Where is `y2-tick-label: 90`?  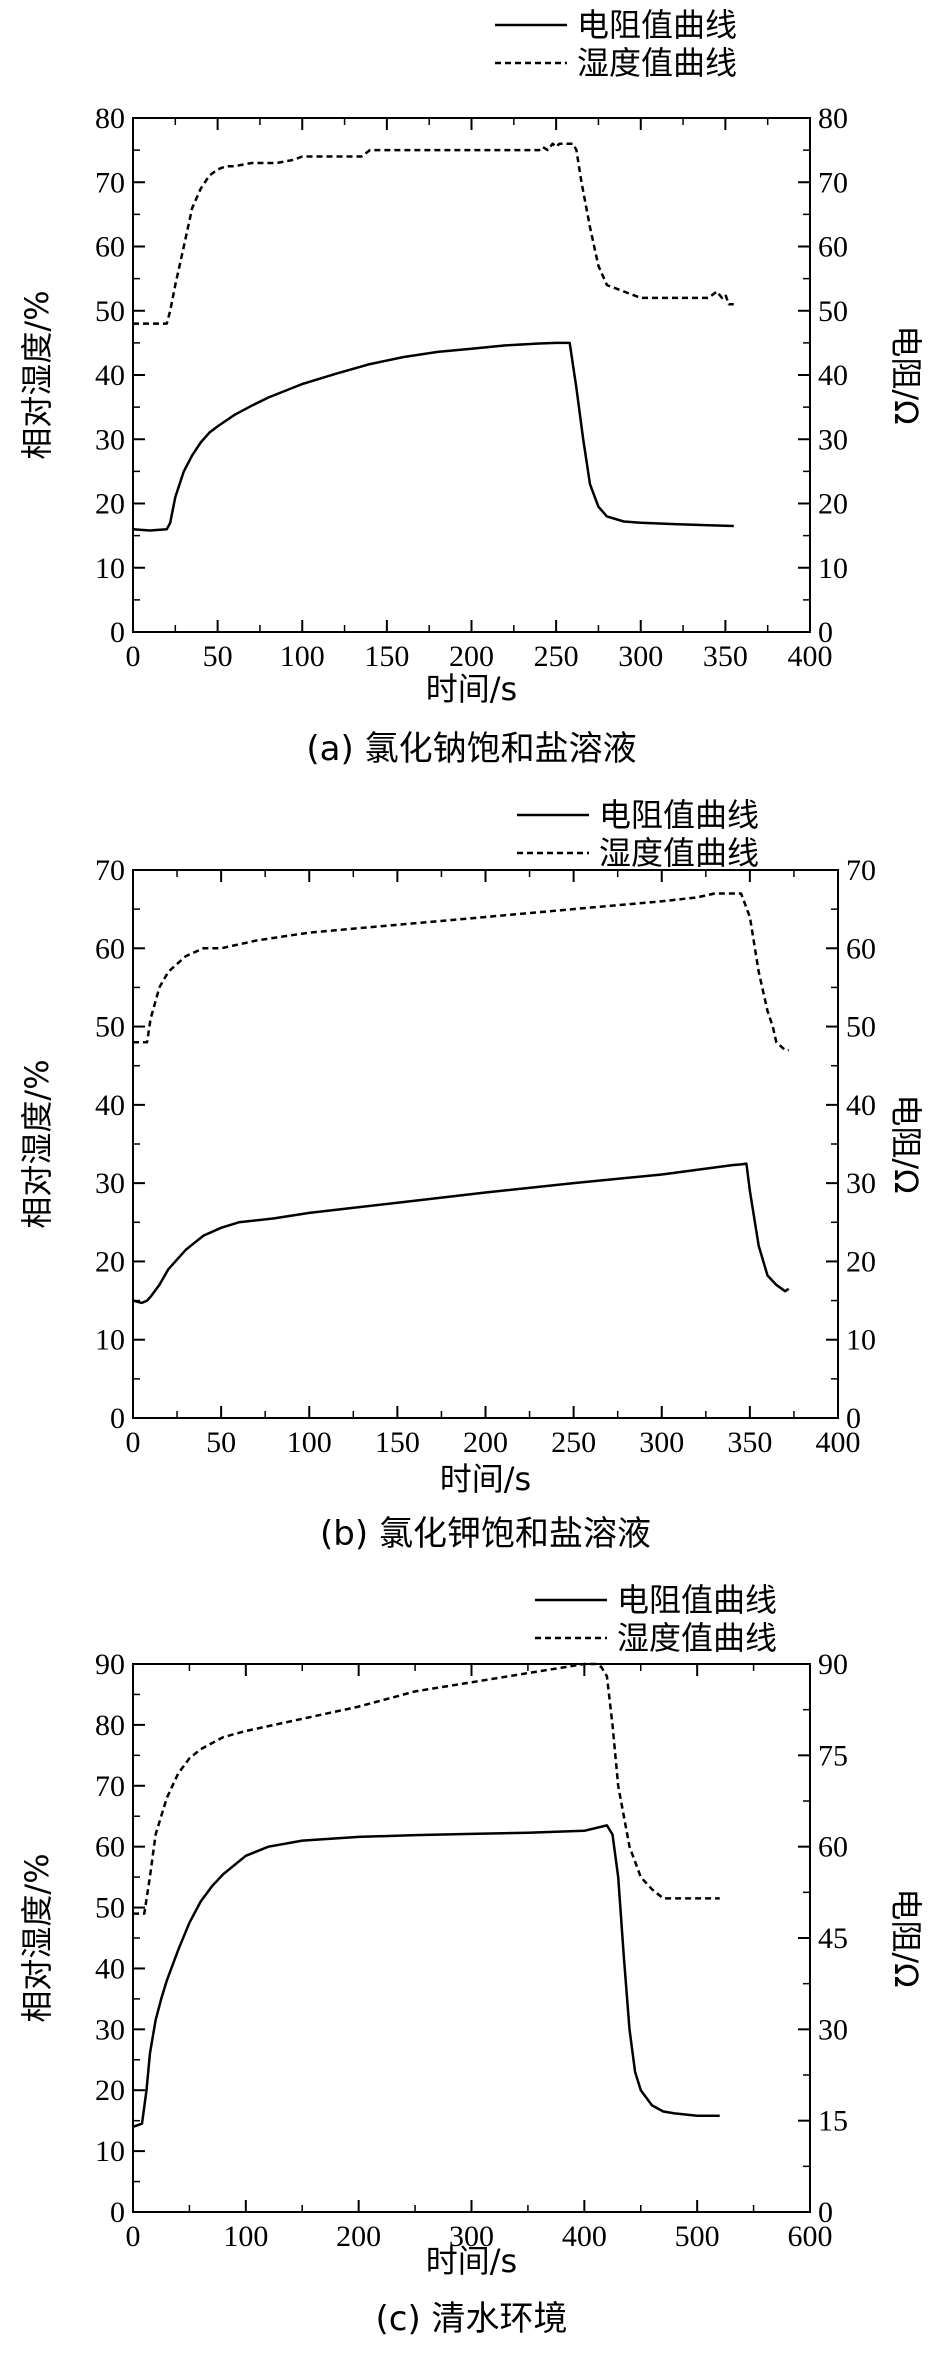 y2-tick-label: 90 is located at coordinates (833, 1664).